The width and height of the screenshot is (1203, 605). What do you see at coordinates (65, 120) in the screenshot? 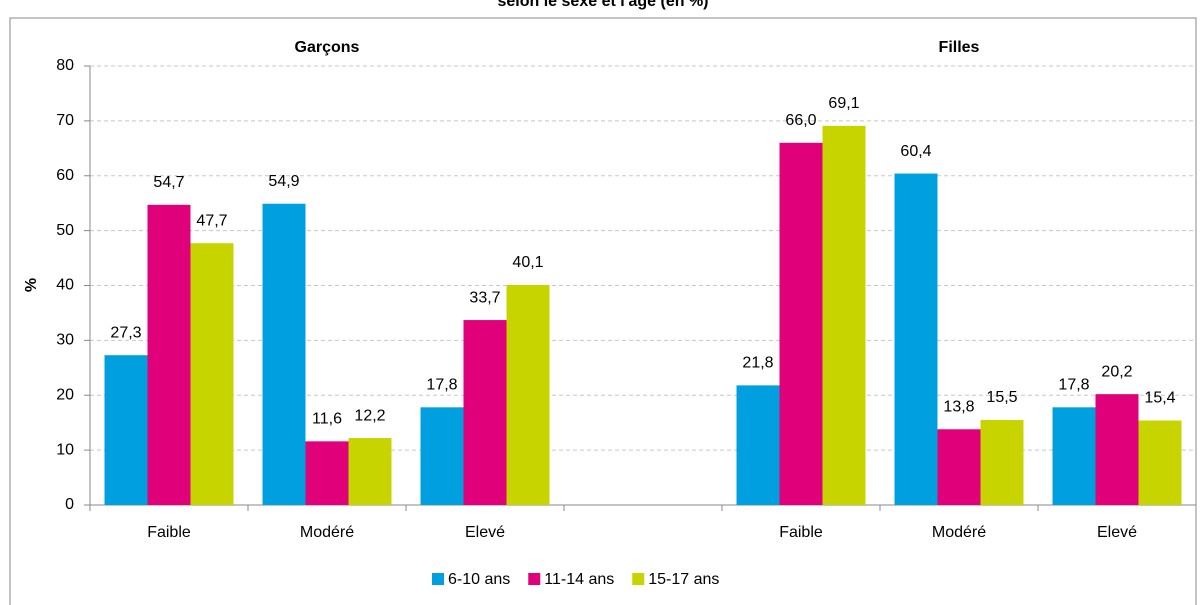
I see `y-tick-label: 70` at bounding box center [65, 120].